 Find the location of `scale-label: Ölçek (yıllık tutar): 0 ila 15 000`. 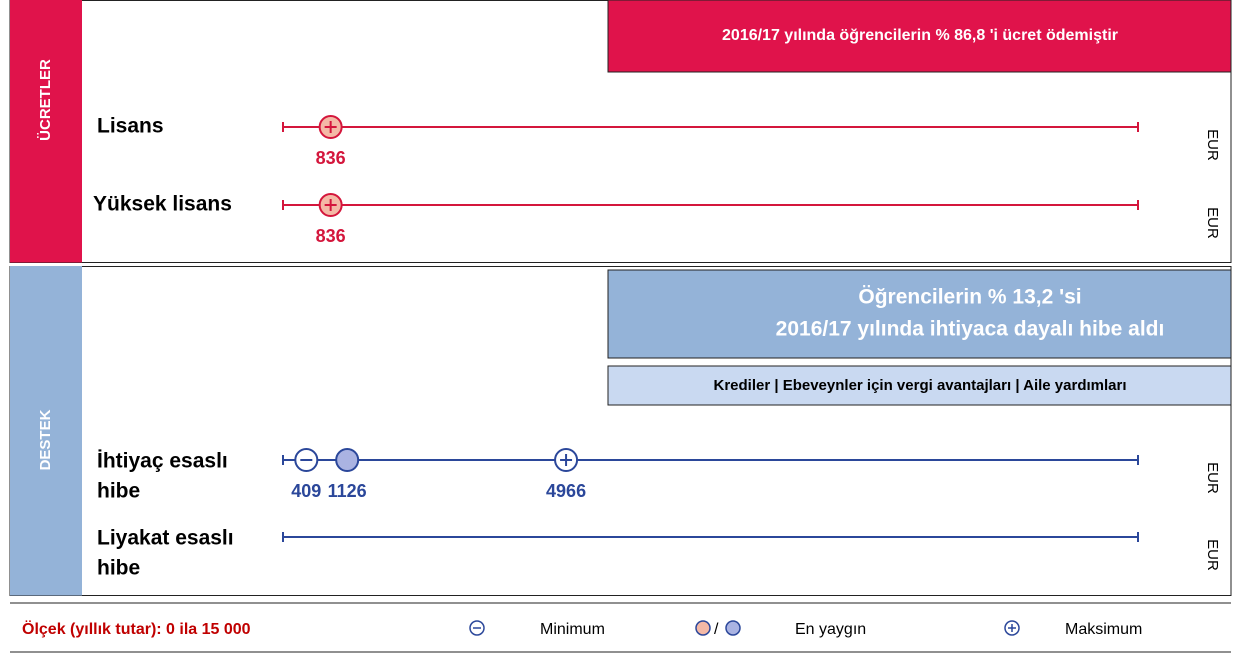

scale-label: Ölçek (yıllık tutar): 0 ila 15 000 is located at coordinates (136, 628).